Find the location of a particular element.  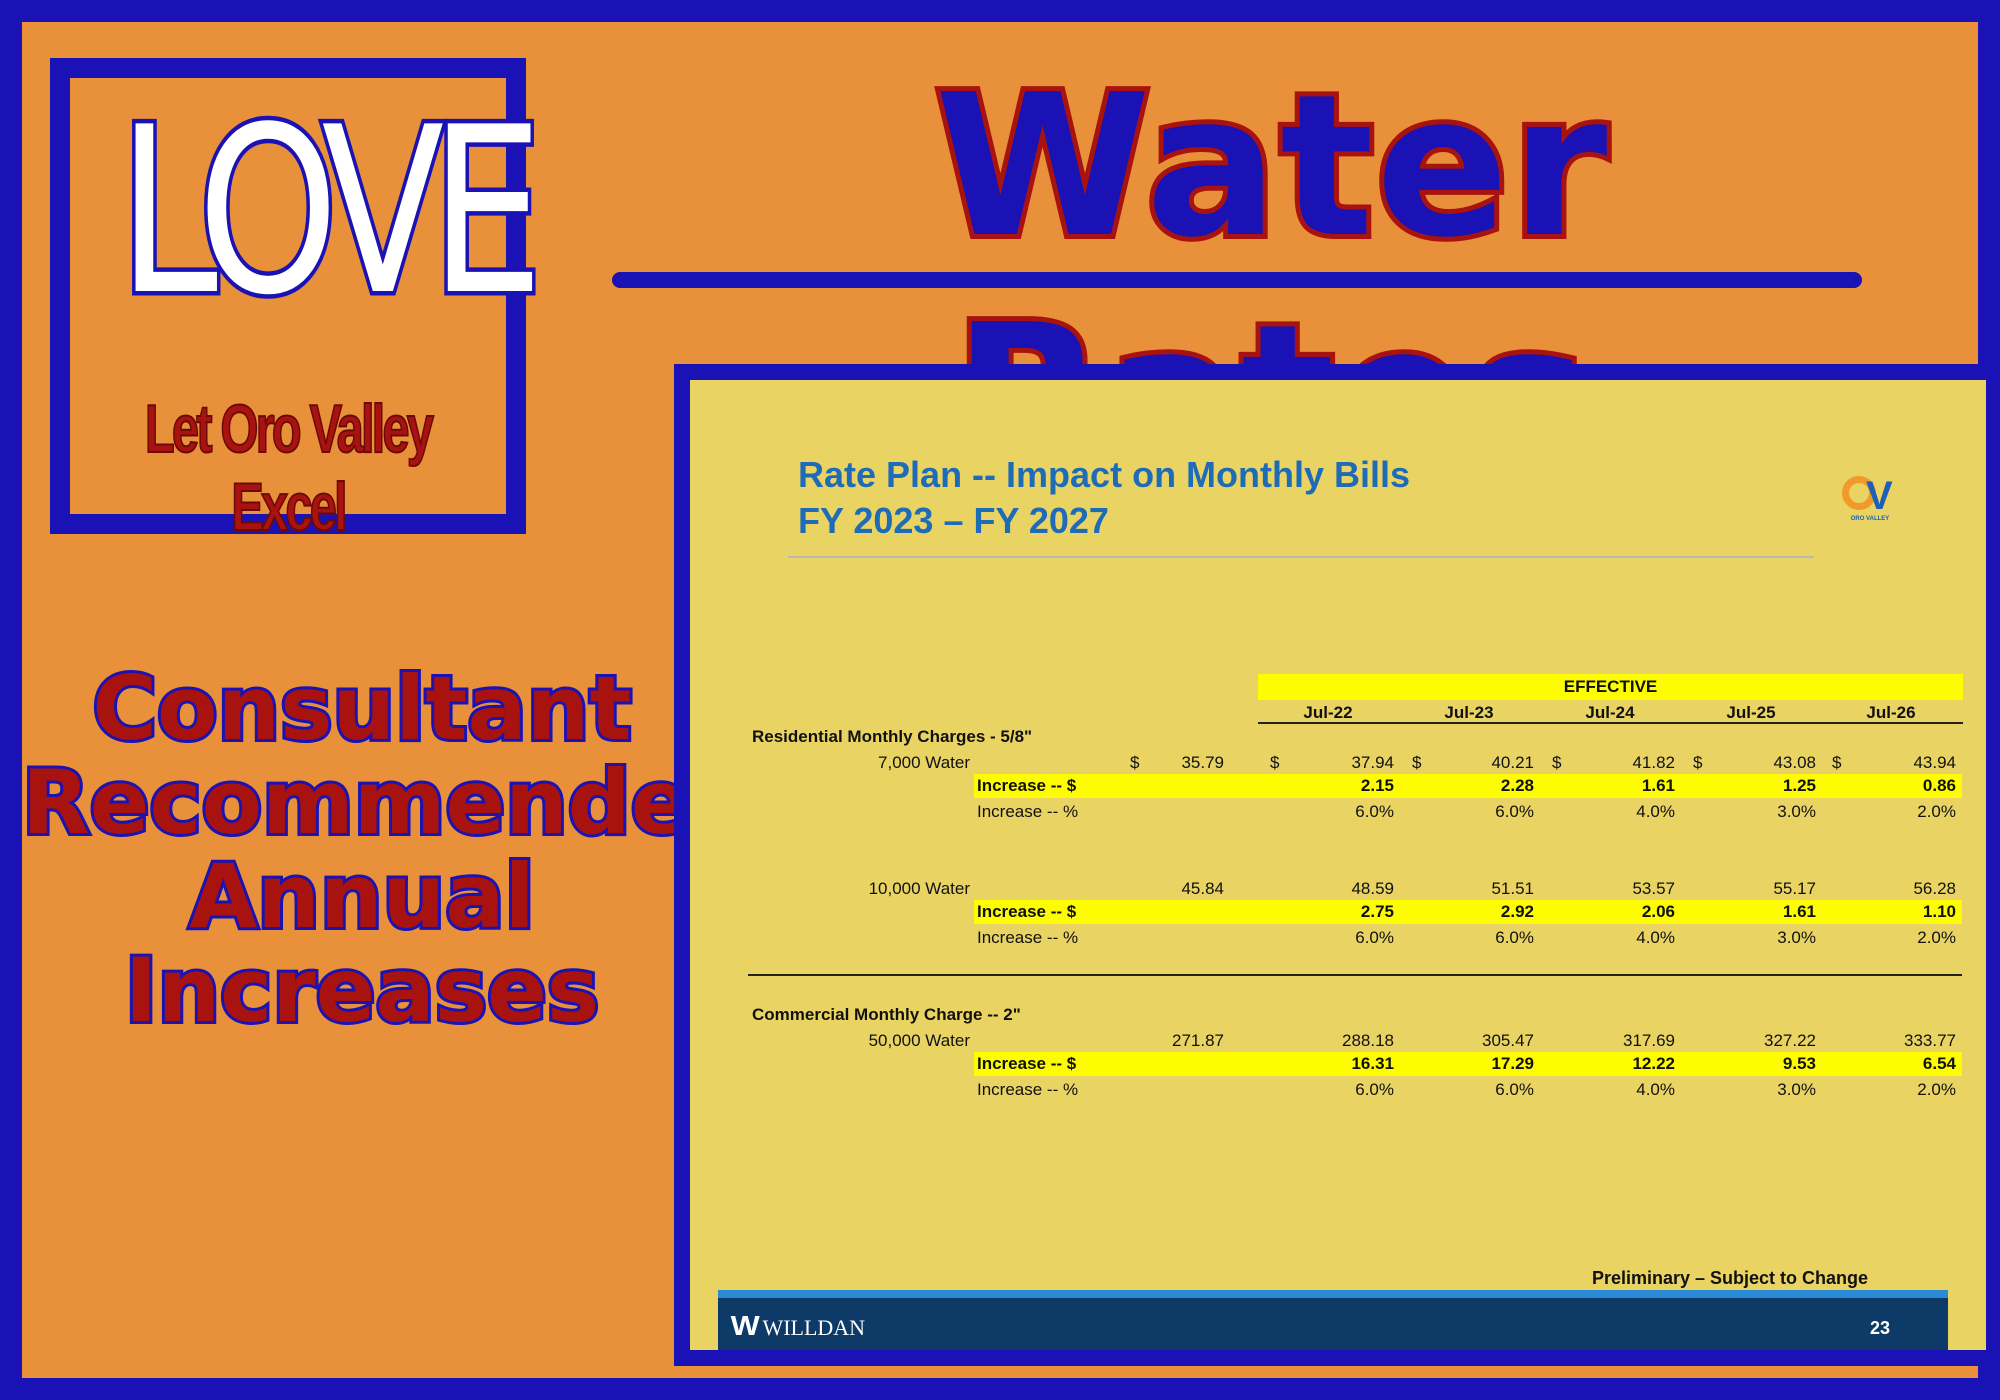

column-header: Jul-24 is located at coordinates (1610, 712).